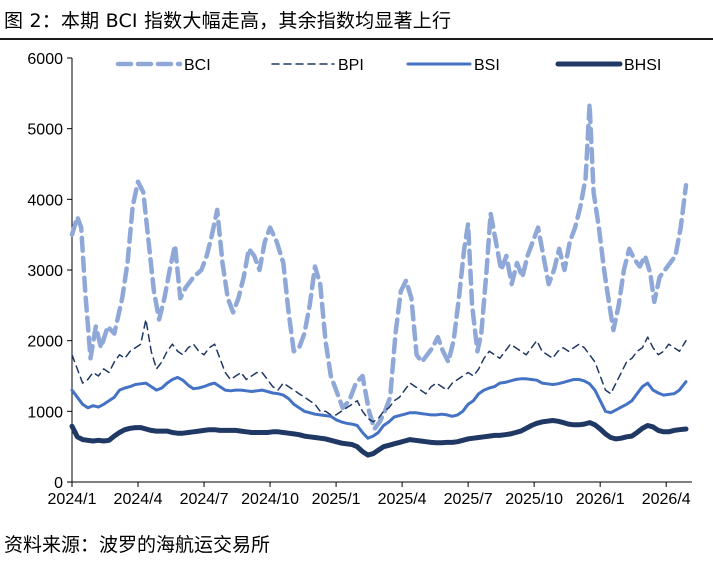 The height and width of the screenshot is (562, 713). What do you see at coordinates (388, 65) in the screenshot?
I see `chart-legend: BCI BPI BSI BHSI` at bounding box center [388, 65].